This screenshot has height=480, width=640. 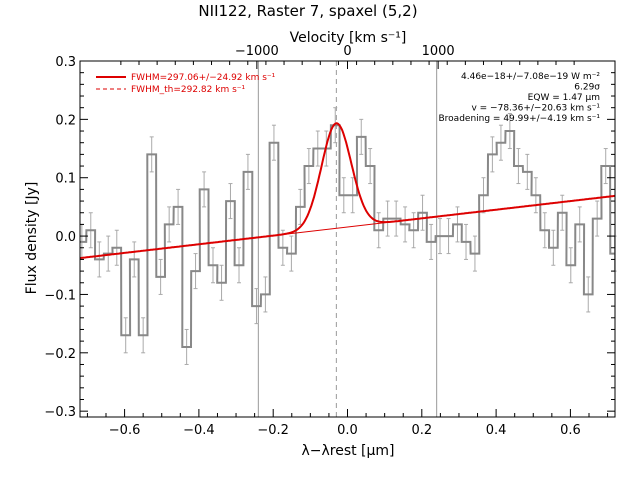 I want to click on chart-title: NII122, Raster 7, spaxel (5,2), so click(x=307, y=11).